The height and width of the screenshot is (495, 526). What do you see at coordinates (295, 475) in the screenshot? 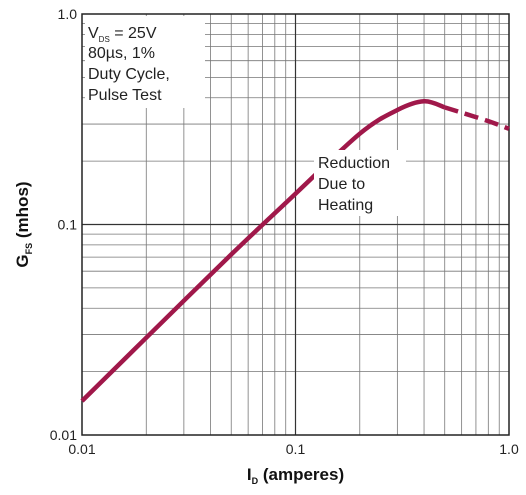
I see `x-axis-label: ID (amperes)` at bounding box center [295, 475].